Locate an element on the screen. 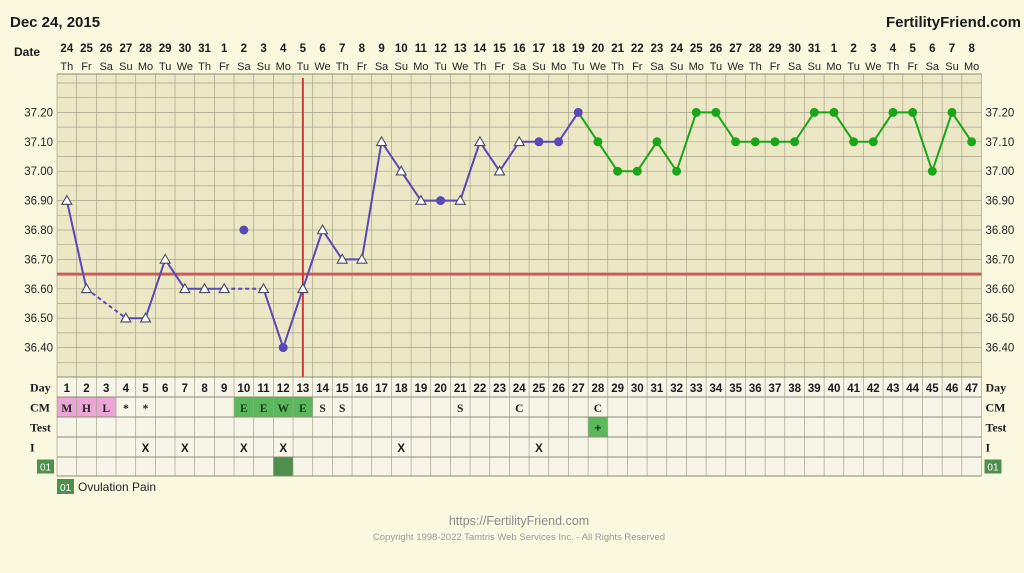 The height and width of the screenshot is (573, 1024). cycle-day-number: 12 is located at coordinates (283, 389).